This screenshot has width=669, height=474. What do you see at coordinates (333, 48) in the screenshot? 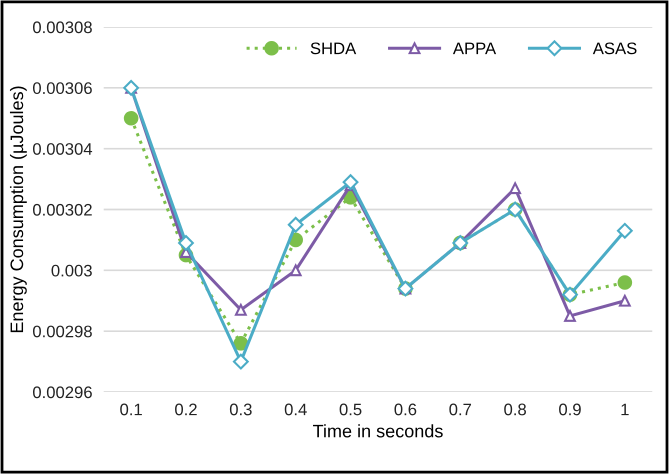
I see `legend-label: SHDA` at bounding box center [333, 48].